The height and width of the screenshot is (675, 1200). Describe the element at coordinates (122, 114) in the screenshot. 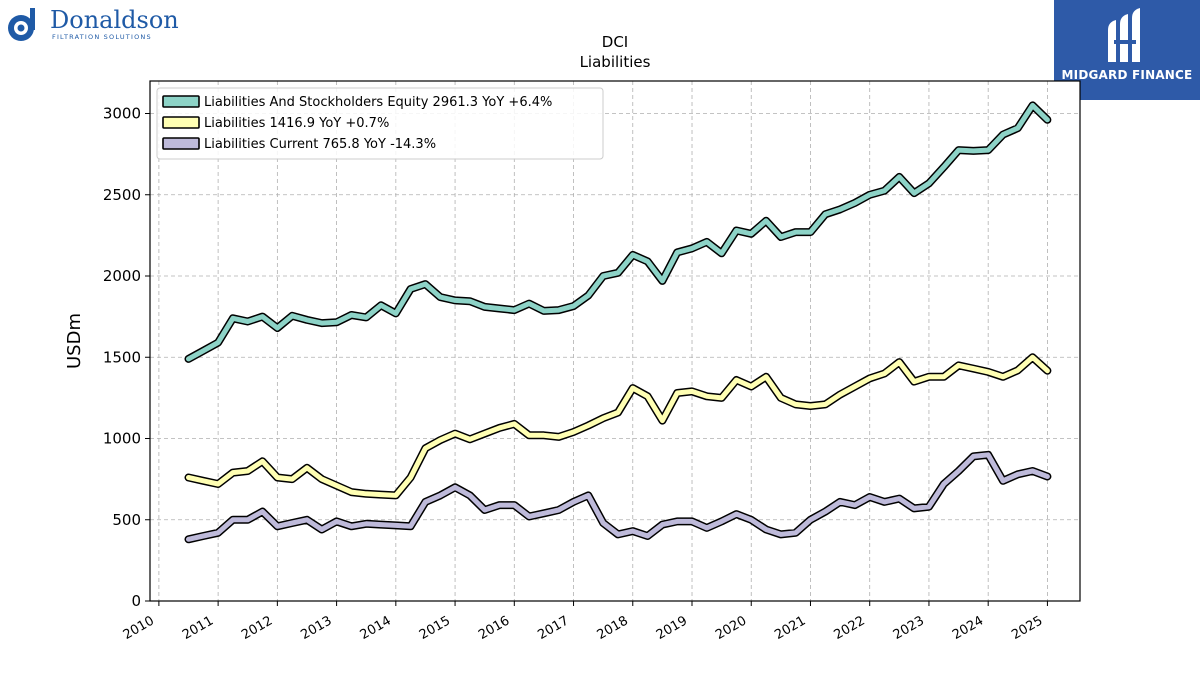

I see `y-tick-label: 3000` at that location.